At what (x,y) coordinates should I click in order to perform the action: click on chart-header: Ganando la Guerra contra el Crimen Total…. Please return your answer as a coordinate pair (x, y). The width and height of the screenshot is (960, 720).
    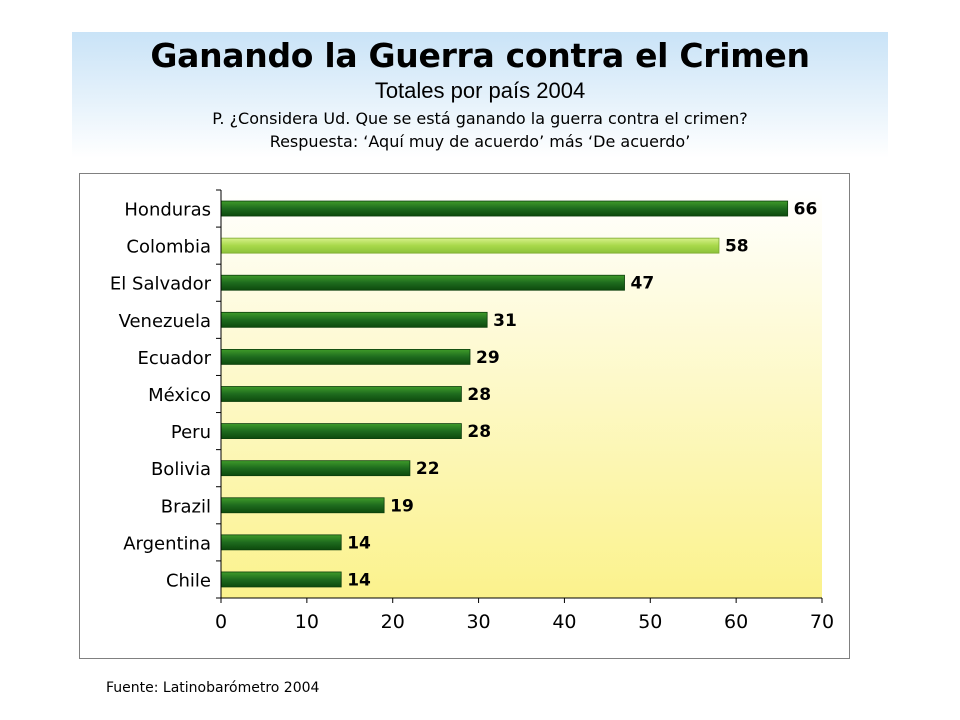
    Looking at the image, I should click on (480, 95).